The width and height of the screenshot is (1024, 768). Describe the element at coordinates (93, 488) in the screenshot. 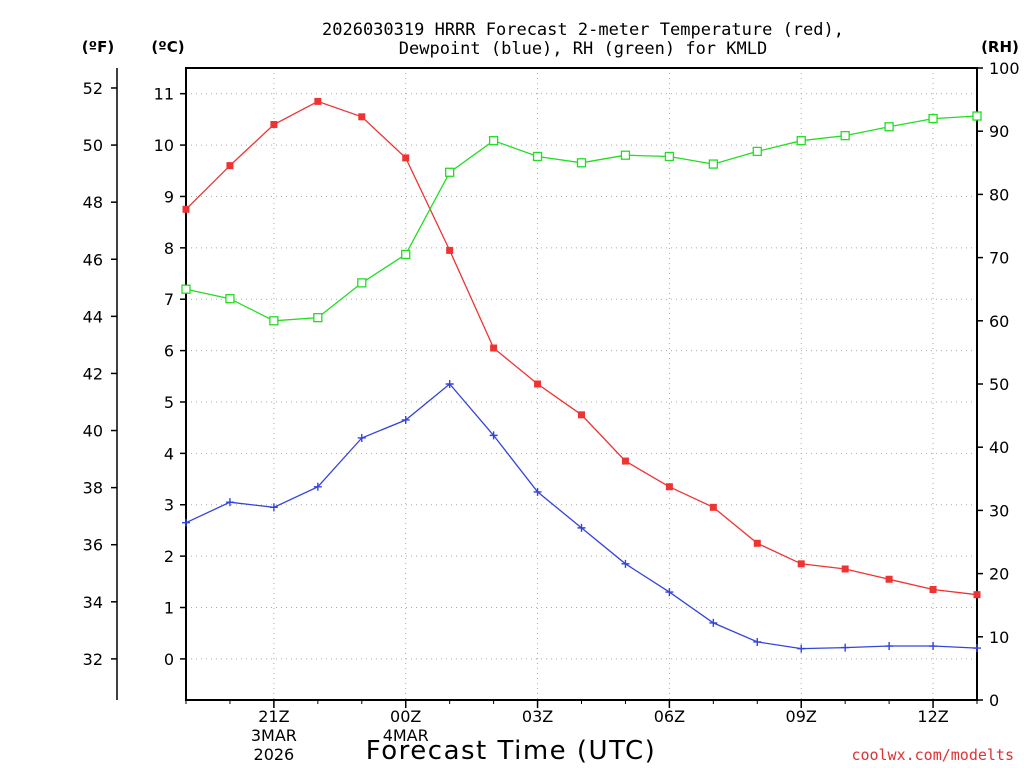

I see `fahrenheit-tick-label: 38` at that location.